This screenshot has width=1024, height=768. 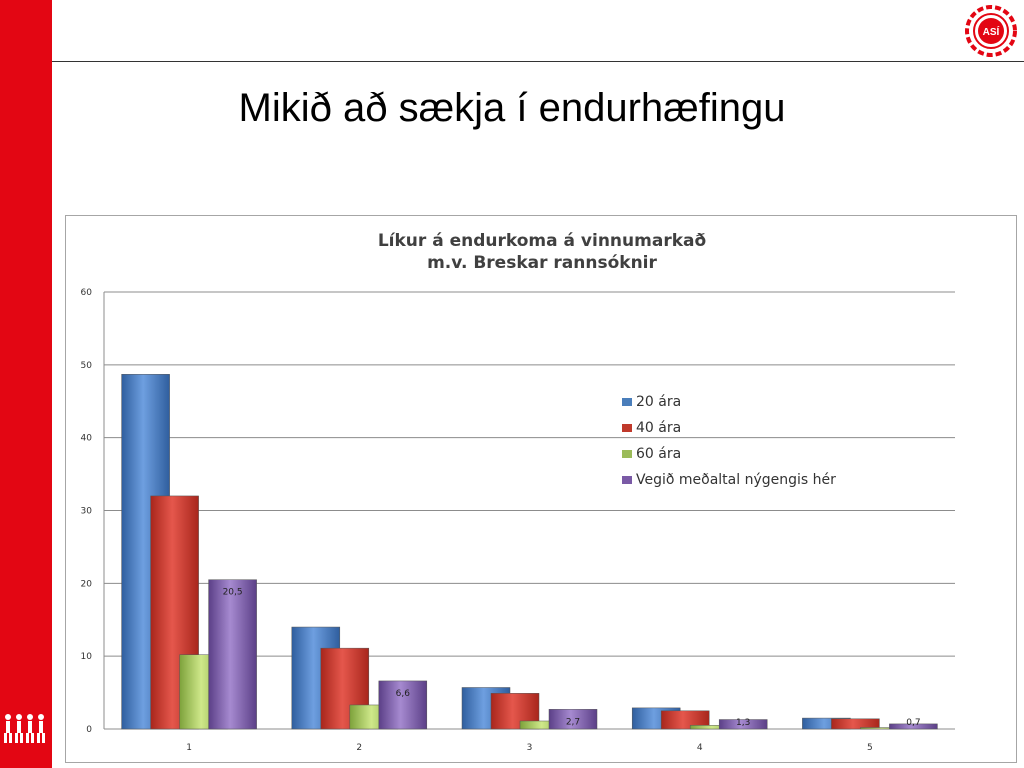 What do you see at coordinates (542, 241) in the screenshot?
I see `chart-title: Líkur á endurkoma á vinnumarkað` at bounding box center [542, 241].